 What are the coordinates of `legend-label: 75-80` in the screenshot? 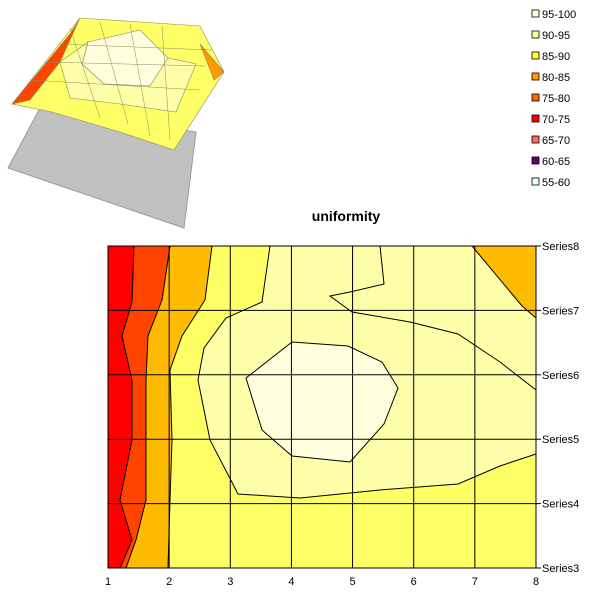 It's located at (556, 99).